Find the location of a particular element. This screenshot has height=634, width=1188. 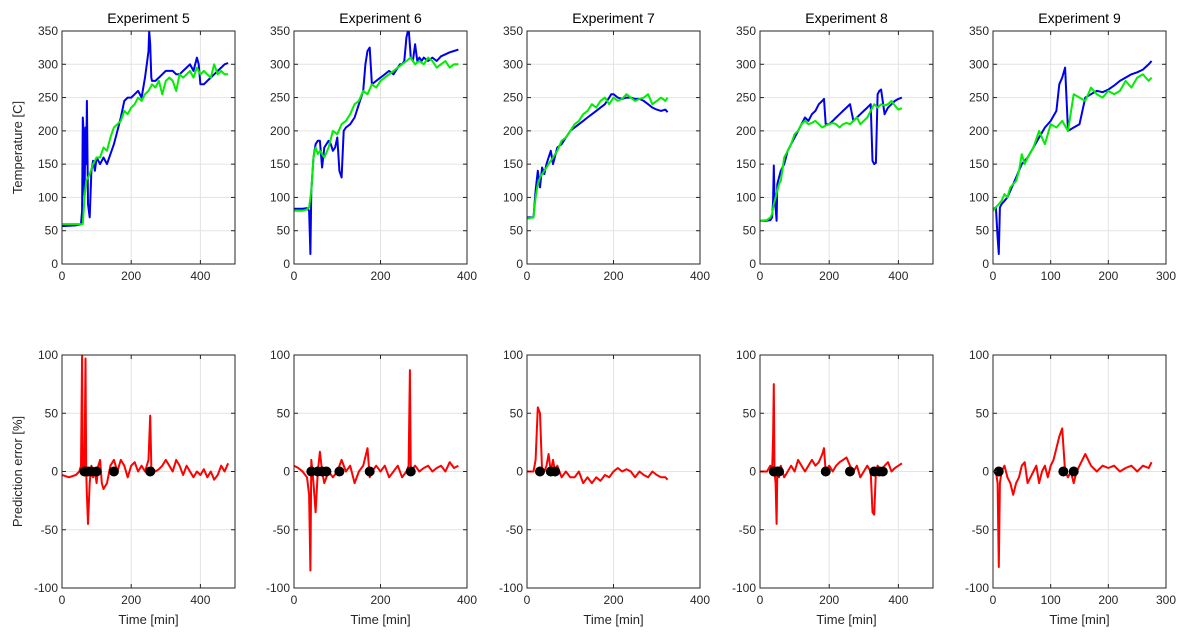

axes-box is located at coordinates (148, 147).